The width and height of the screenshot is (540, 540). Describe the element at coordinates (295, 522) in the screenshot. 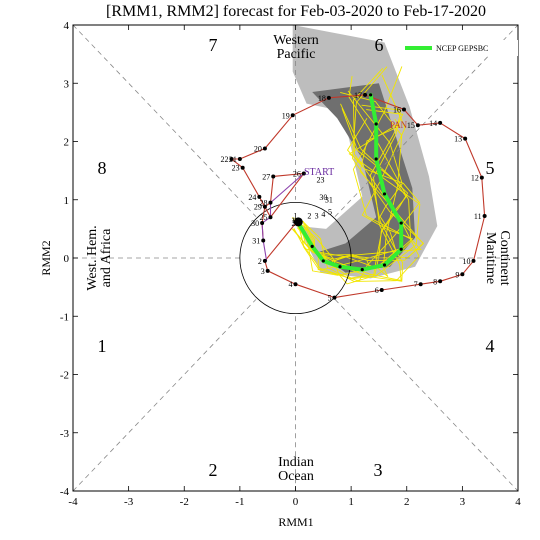

I see `x-axis-label: RMM1` at that location.